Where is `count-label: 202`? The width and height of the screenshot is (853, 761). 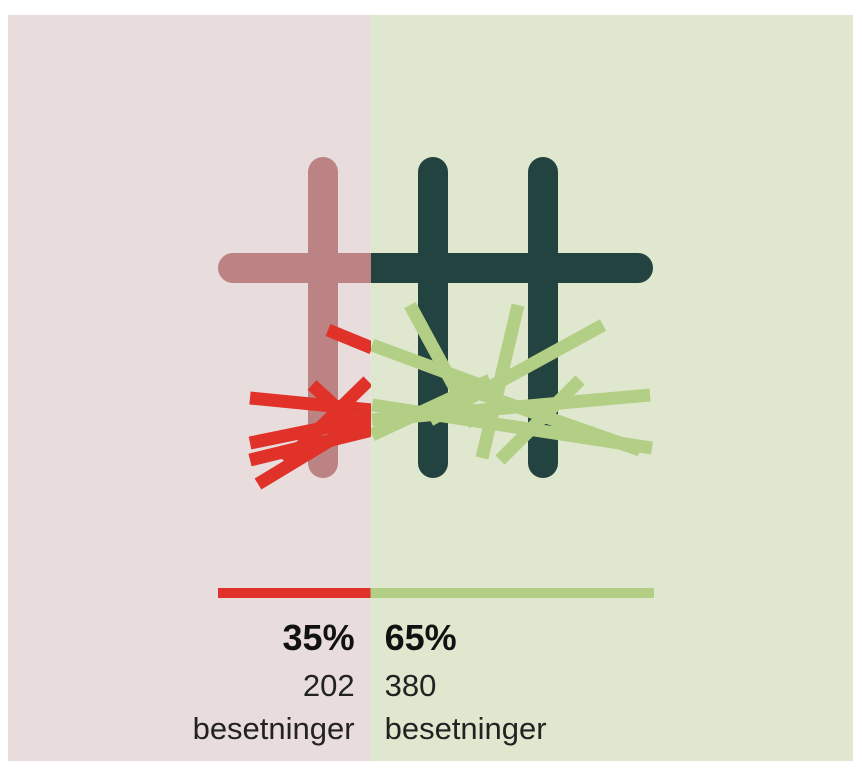 count-label: 202 is located at coordinates (329, 685).